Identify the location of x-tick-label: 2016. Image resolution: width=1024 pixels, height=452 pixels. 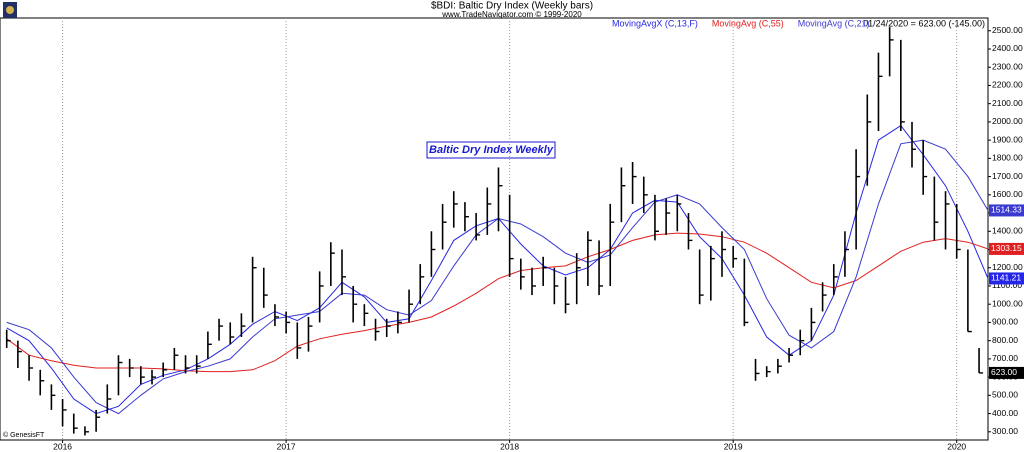
(62, 446).